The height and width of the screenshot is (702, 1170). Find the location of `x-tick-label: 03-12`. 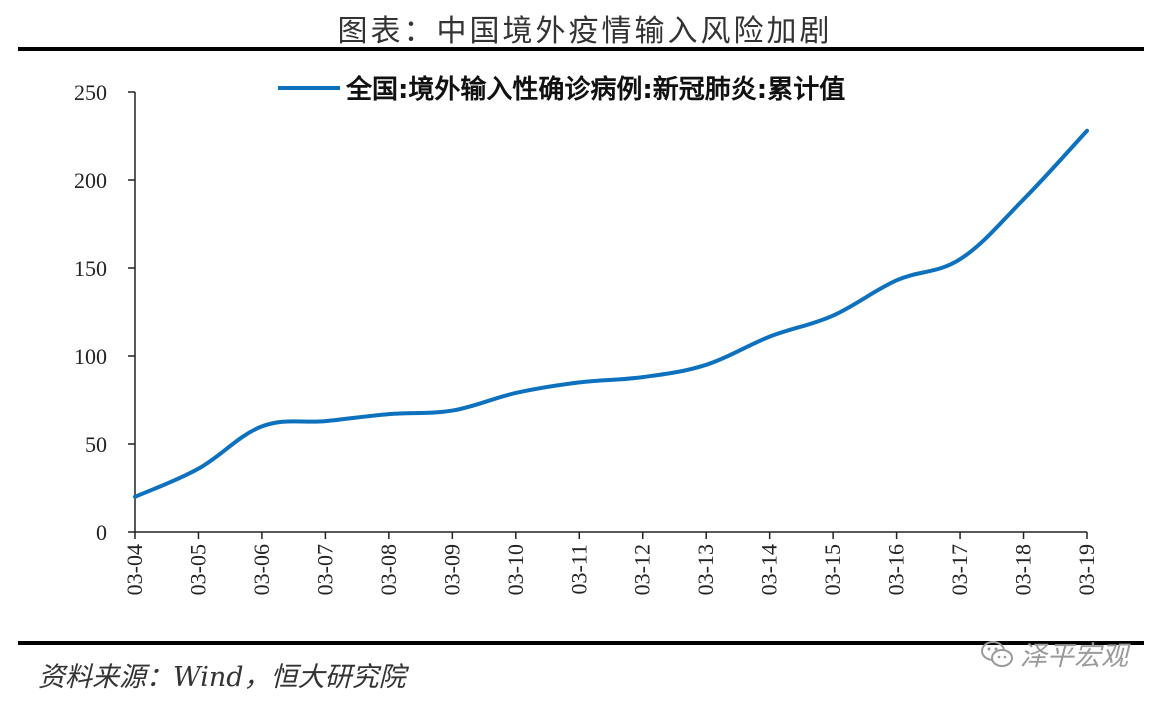

x-tick-label: 03-12 is located at coordinates (642, 569).